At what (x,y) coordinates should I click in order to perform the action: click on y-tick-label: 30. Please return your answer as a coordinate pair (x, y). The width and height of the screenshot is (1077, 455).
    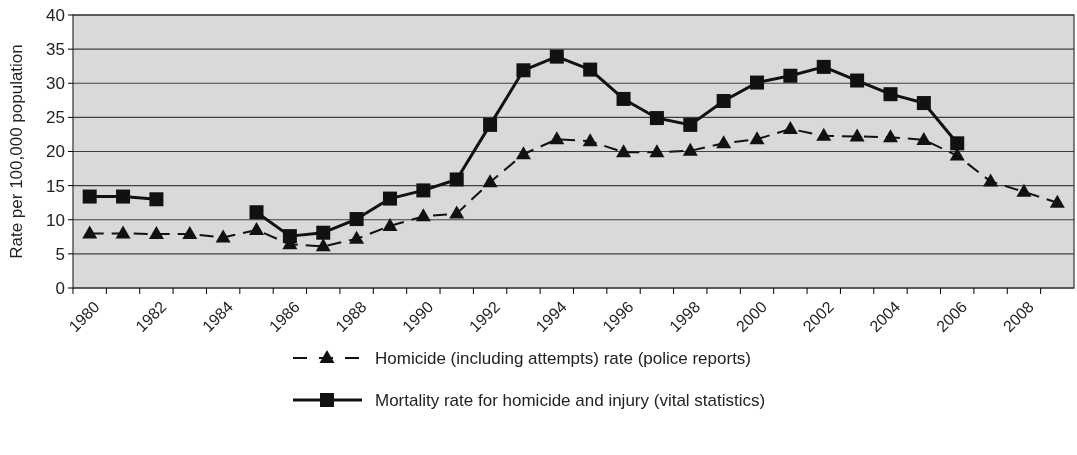
    Looking at the image, I should click on (55, 84).